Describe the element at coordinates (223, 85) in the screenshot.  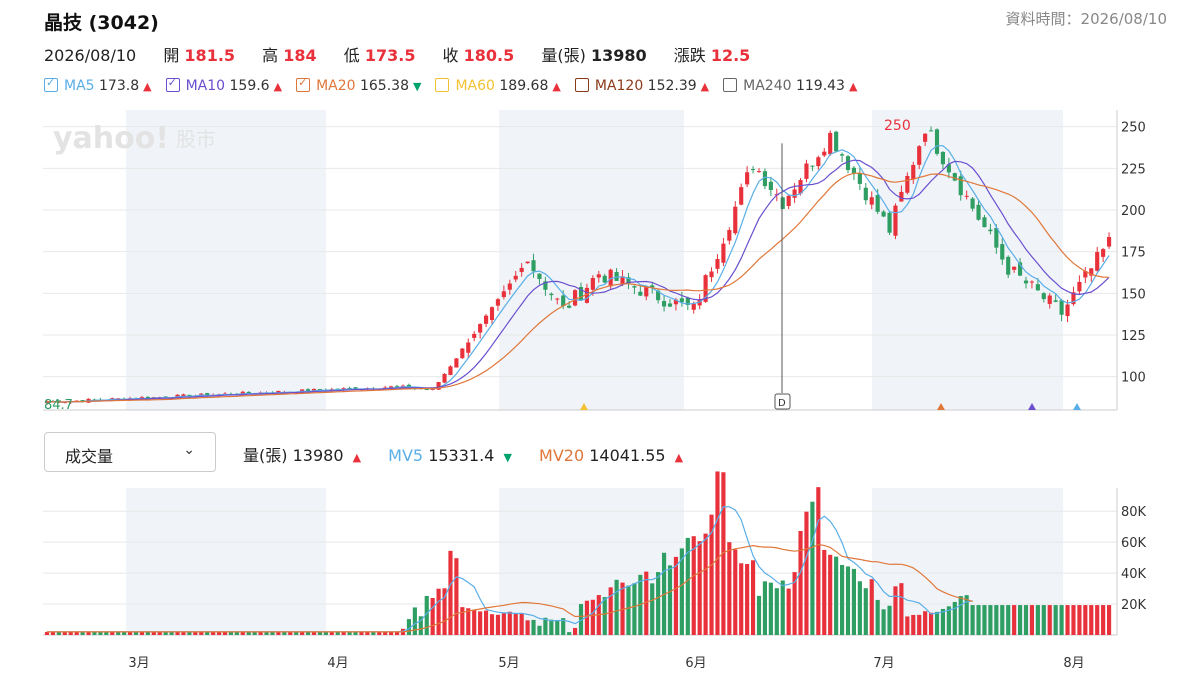
I see `ma-toggle-ma10: ✓ MA10 159.6 ▲` at that location.